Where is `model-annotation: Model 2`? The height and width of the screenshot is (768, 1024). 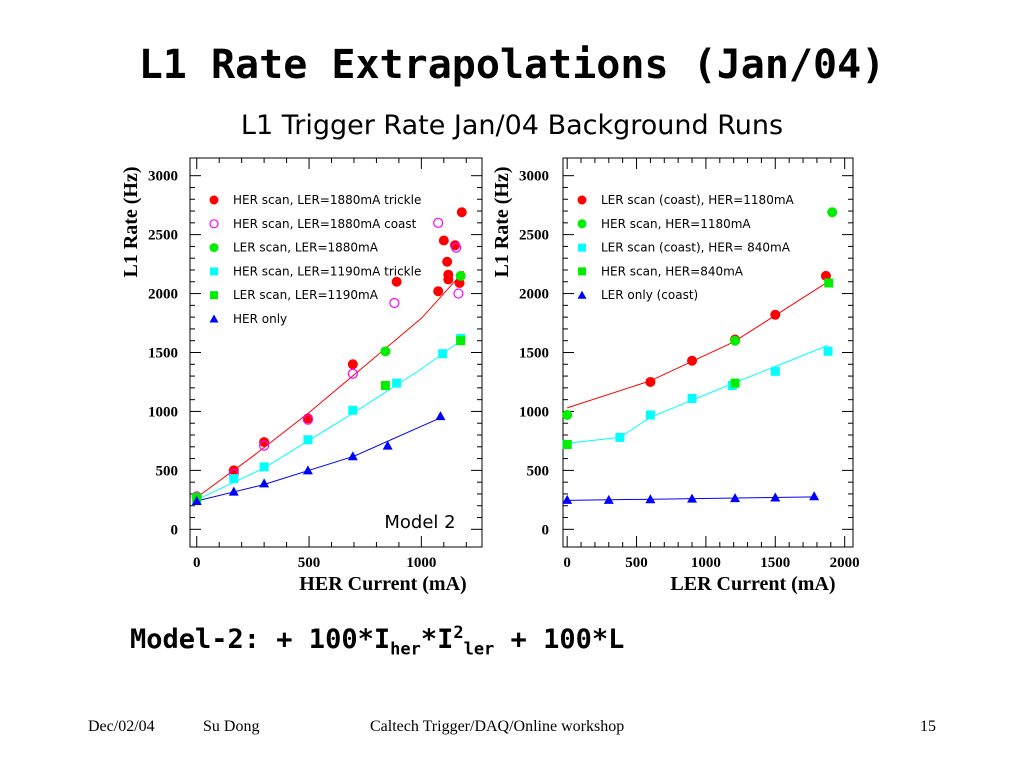 model-annotation: Model 2 is located at coordinates (419, 522).